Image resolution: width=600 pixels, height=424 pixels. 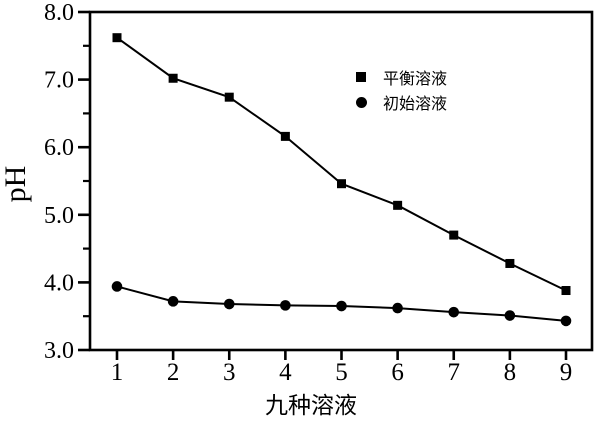 I want to click on x-tick-label: 1, so click(x=117, y=372).